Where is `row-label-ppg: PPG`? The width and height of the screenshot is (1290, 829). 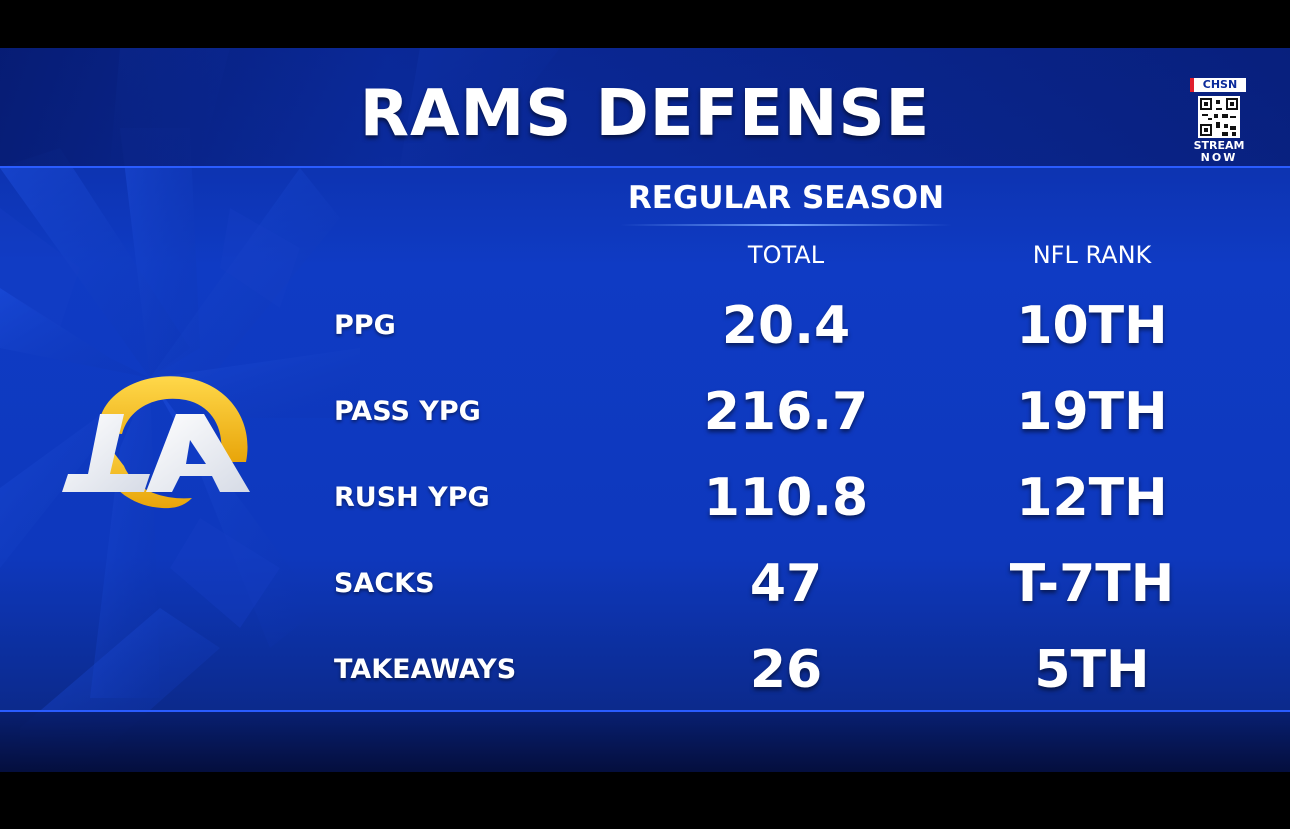 row-label-ppg: PPG is located at coordinates (365, 325).